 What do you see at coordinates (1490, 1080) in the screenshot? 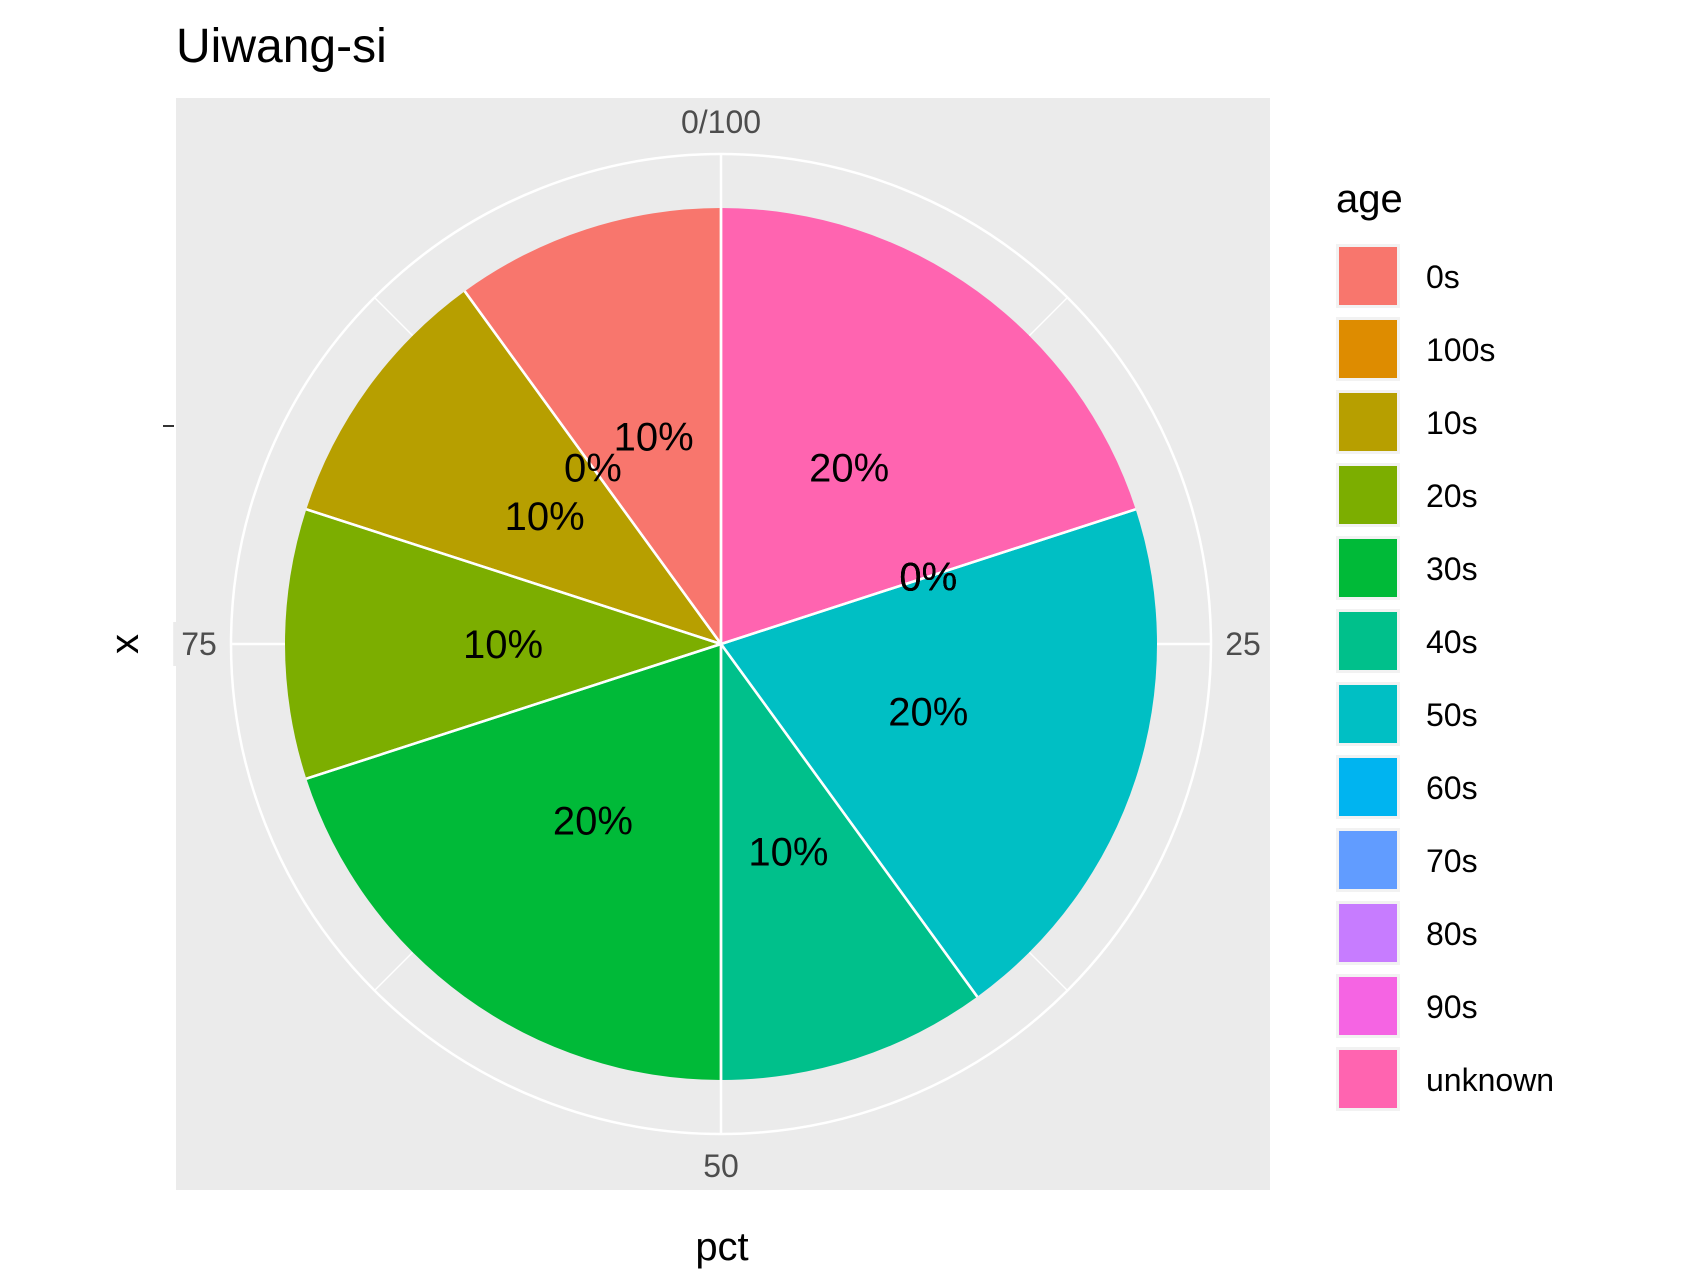
I see `legend-label-unknown: unknown` at bounding box center [1490, 1080].